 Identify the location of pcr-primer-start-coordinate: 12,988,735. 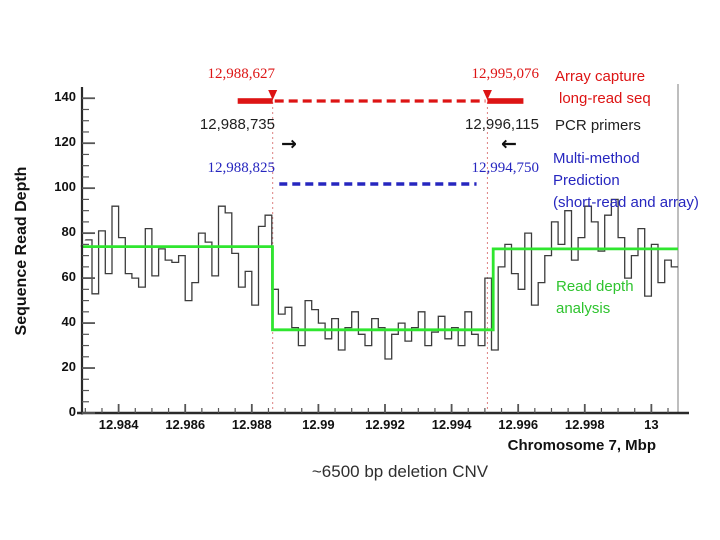
(237, 124).